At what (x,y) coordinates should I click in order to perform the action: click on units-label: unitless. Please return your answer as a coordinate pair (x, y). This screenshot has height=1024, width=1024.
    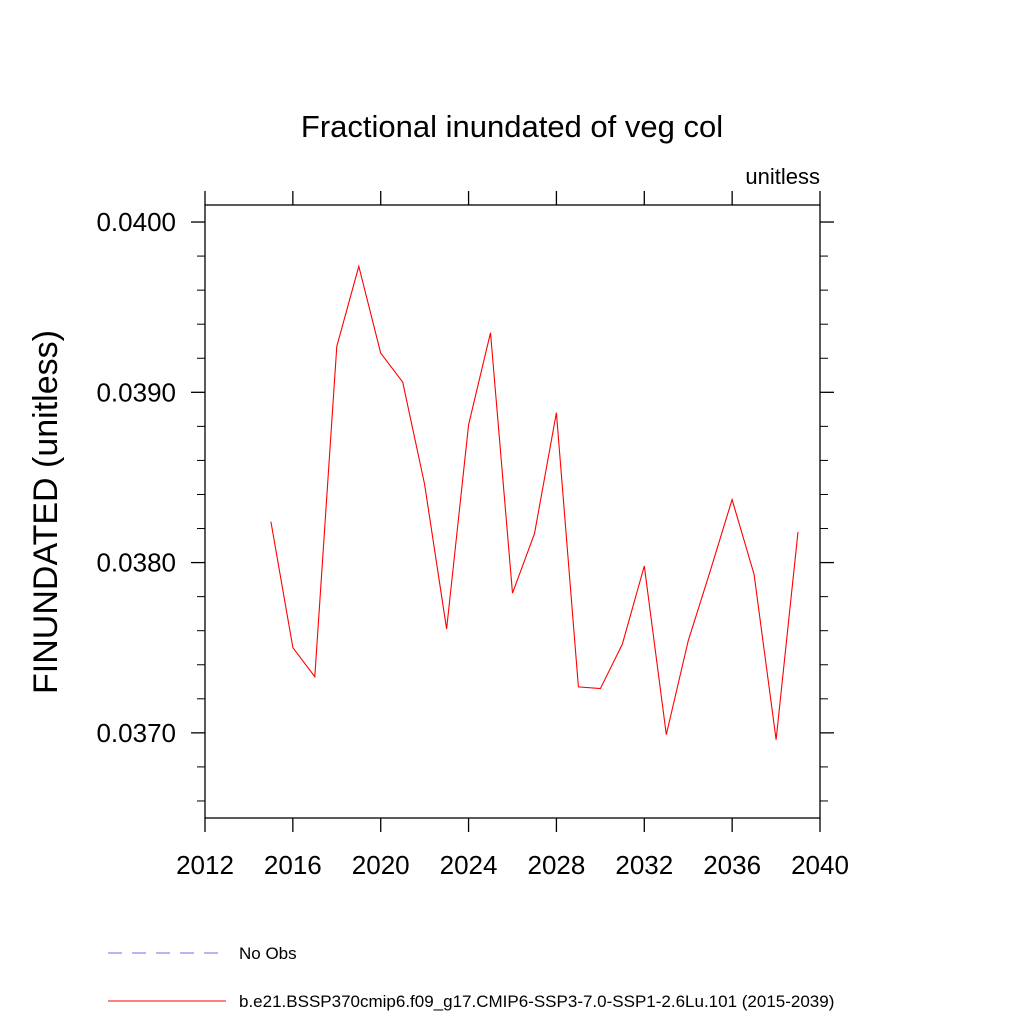
    Looking at the image, I should click on (782, 176).